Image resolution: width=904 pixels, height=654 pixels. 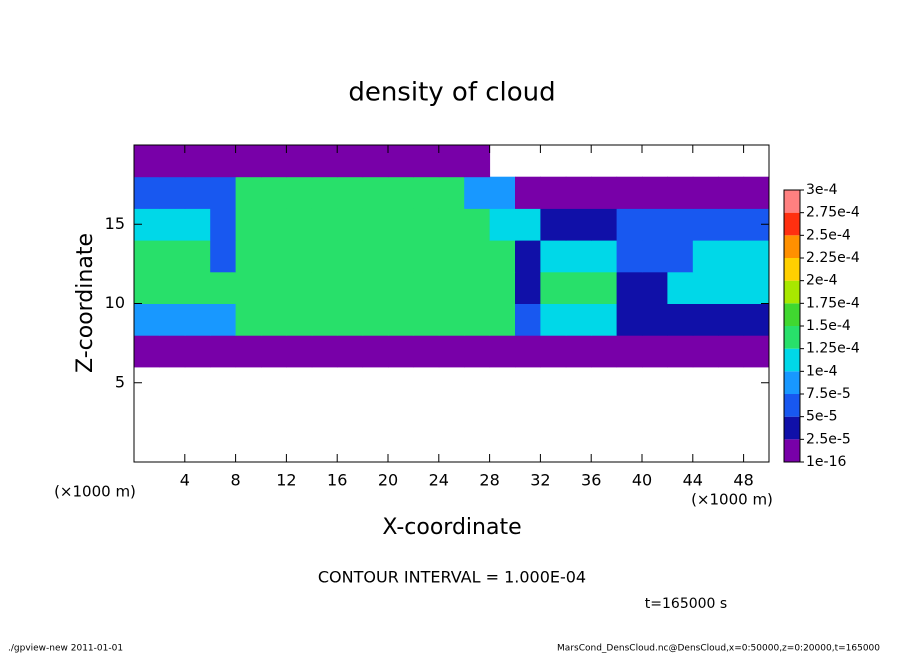 What do you see at coordinates (540, 480) in the screenshot?
I see `x-tick-label: 32` at bounding box center [540, 480].